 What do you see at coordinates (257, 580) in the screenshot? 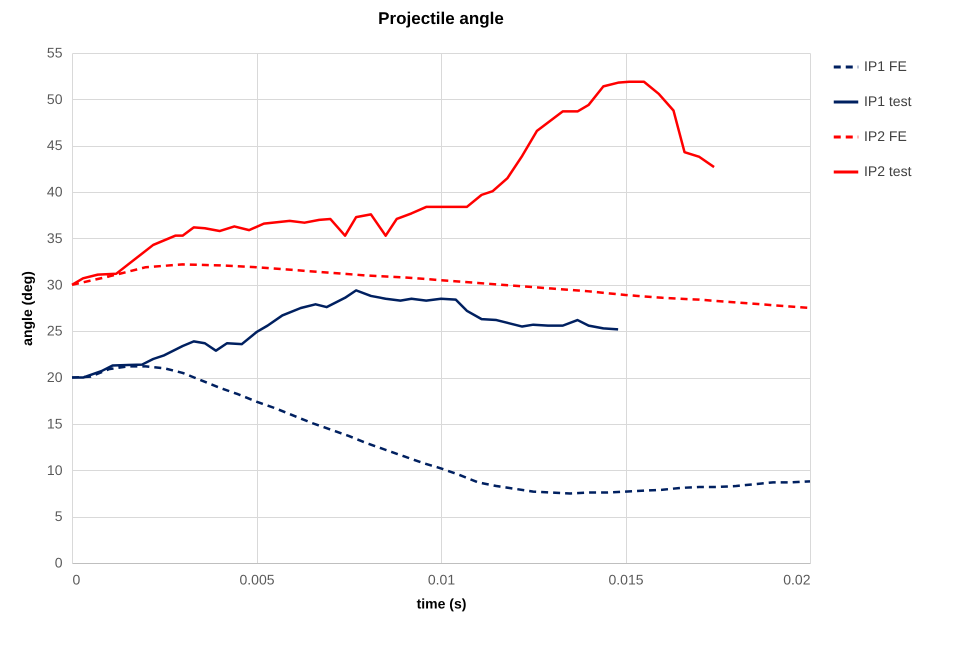
I see `x-tick-label: 0.005` at bounding box center [257, 580].